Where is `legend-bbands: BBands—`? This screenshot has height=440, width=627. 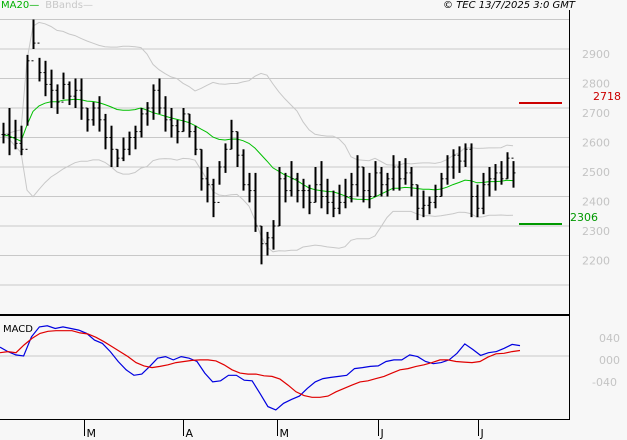
legend-bbands: BBands— is located at coordinates (69, 5).